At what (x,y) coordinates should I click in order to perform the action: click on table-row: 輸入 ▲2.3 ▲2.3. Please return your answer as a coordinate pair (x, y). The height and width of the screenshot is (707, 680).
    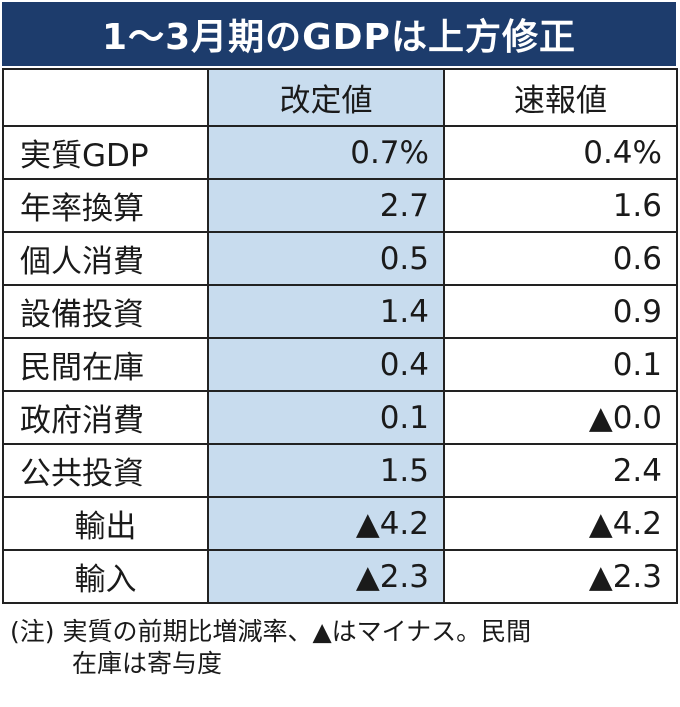
    Looking at the image, I should click on (340, 576).